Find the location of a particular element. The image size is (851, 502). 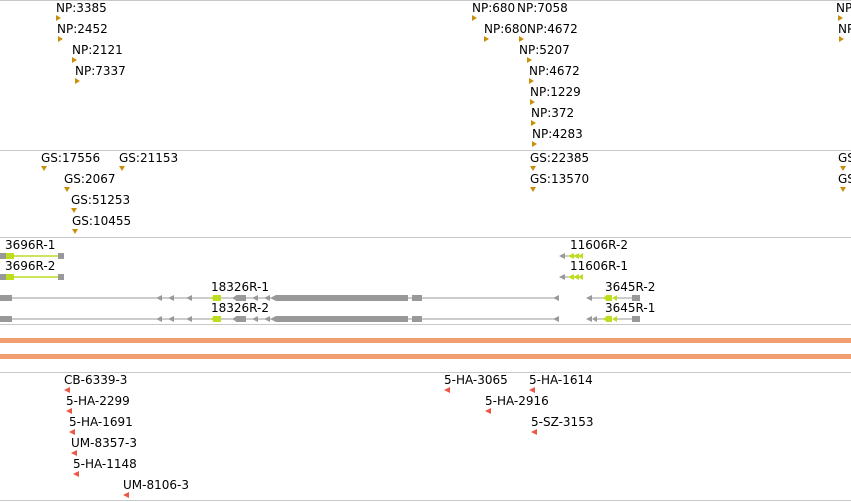

gs-feature-label: GS:17556 is located at coordinates (71, 158).